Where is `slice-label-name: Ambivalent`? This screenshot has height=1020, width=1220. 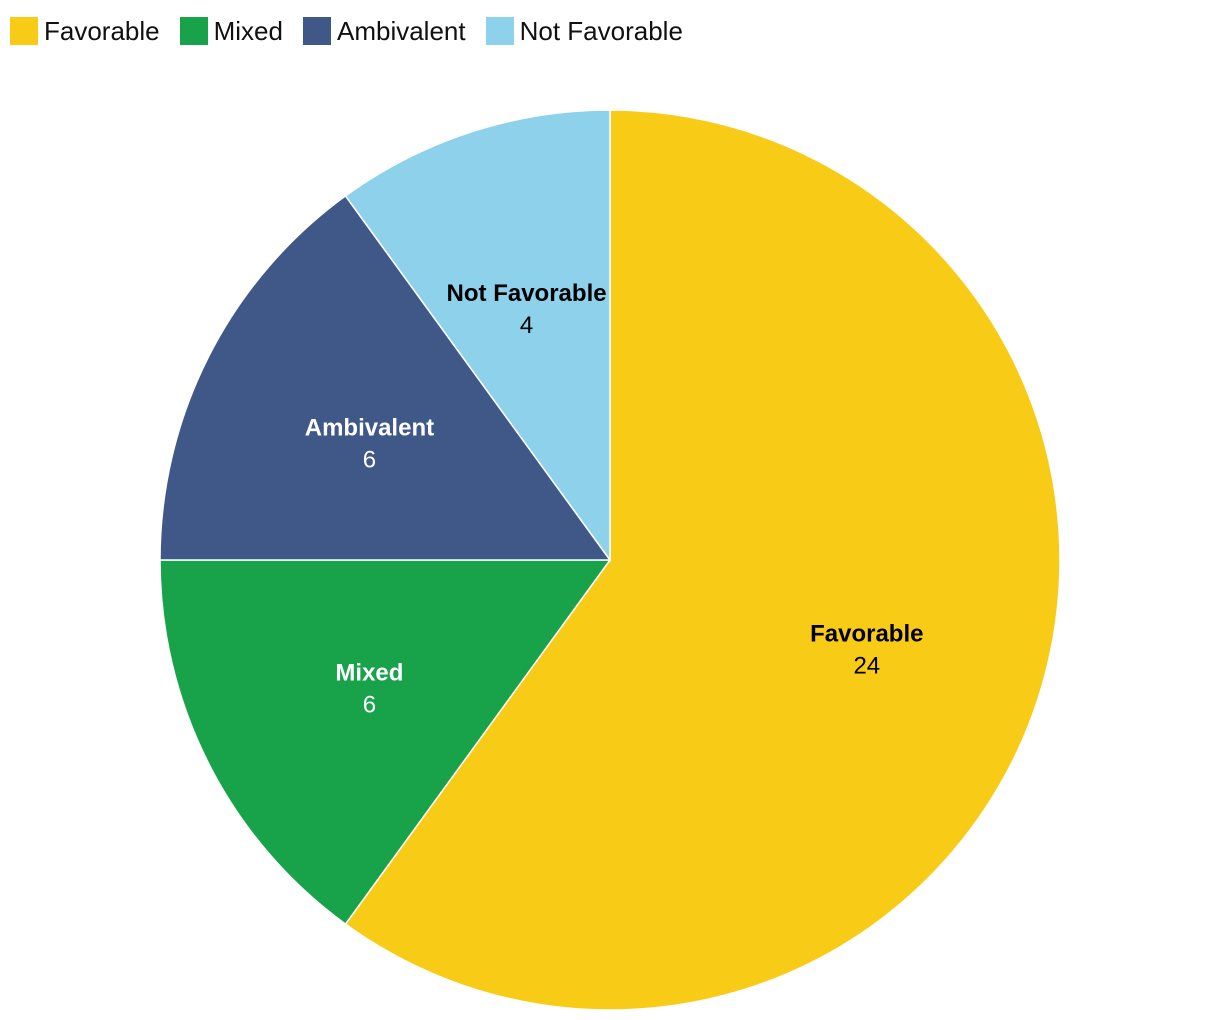
slice-label-name: Ambivalent is located at coordinates (369, 427).